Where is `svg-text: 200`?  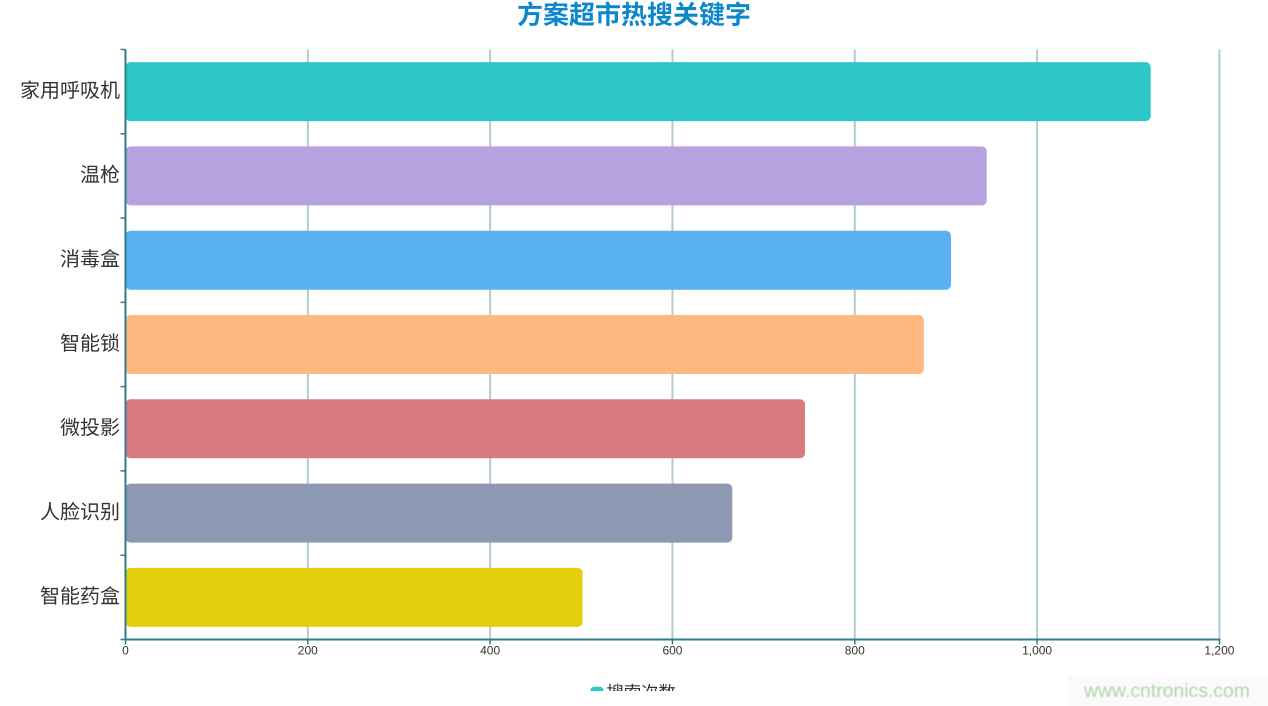
svg-text: 200 is located at coordinates (308, 650).